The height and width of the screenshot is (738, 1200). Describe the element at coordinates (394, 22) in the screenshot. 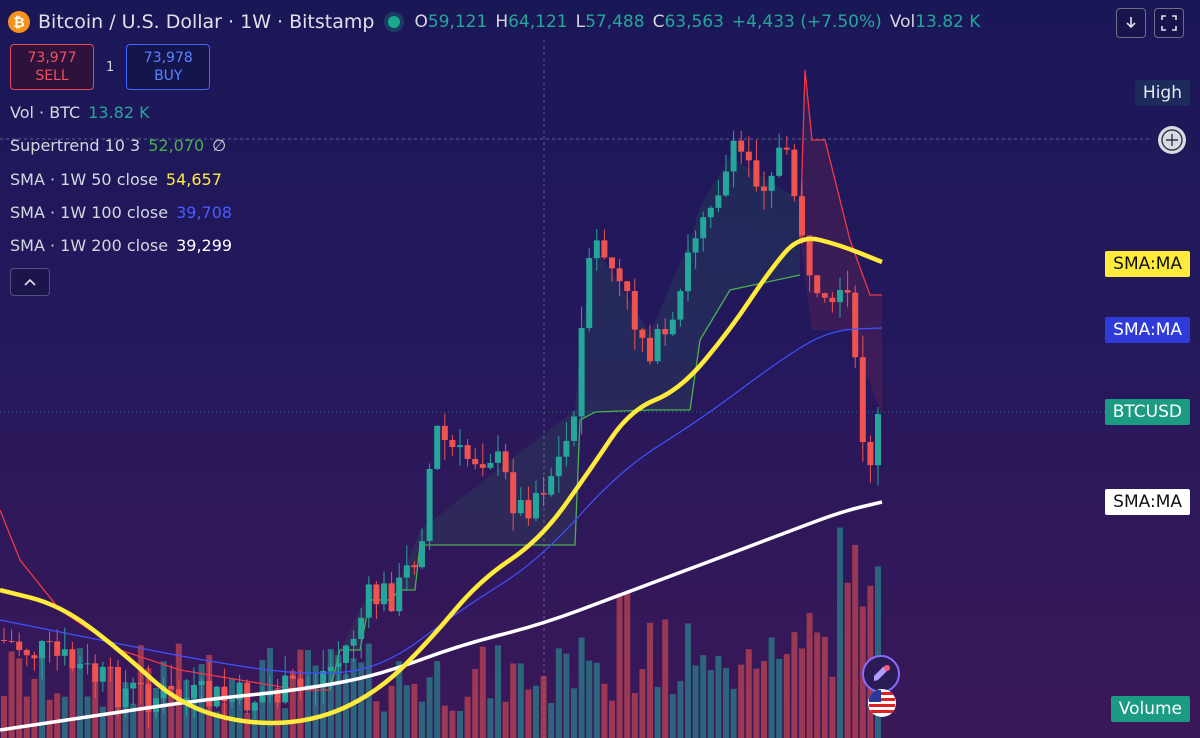

I see `market-status-icon` at that location.